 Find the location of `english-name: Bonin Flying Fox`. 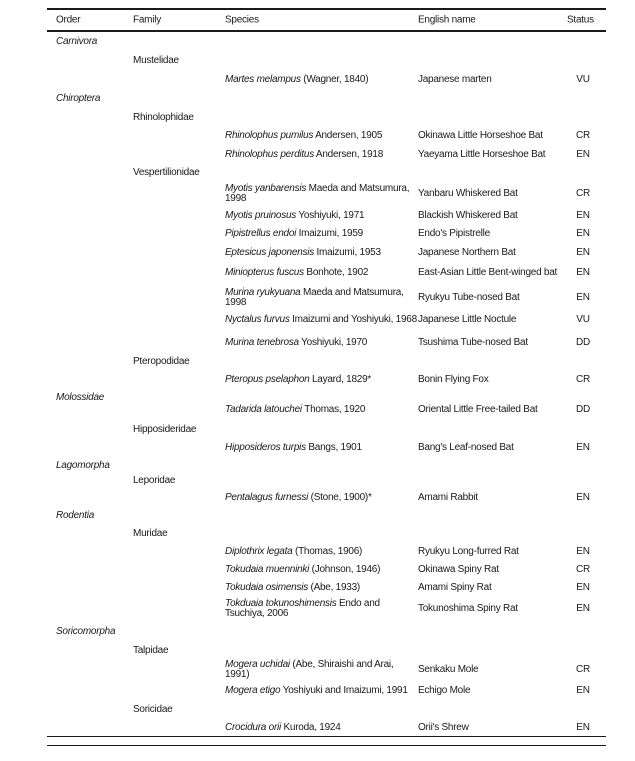

english-name: Bonin Flying Fox is located at coordinates (453, 379).